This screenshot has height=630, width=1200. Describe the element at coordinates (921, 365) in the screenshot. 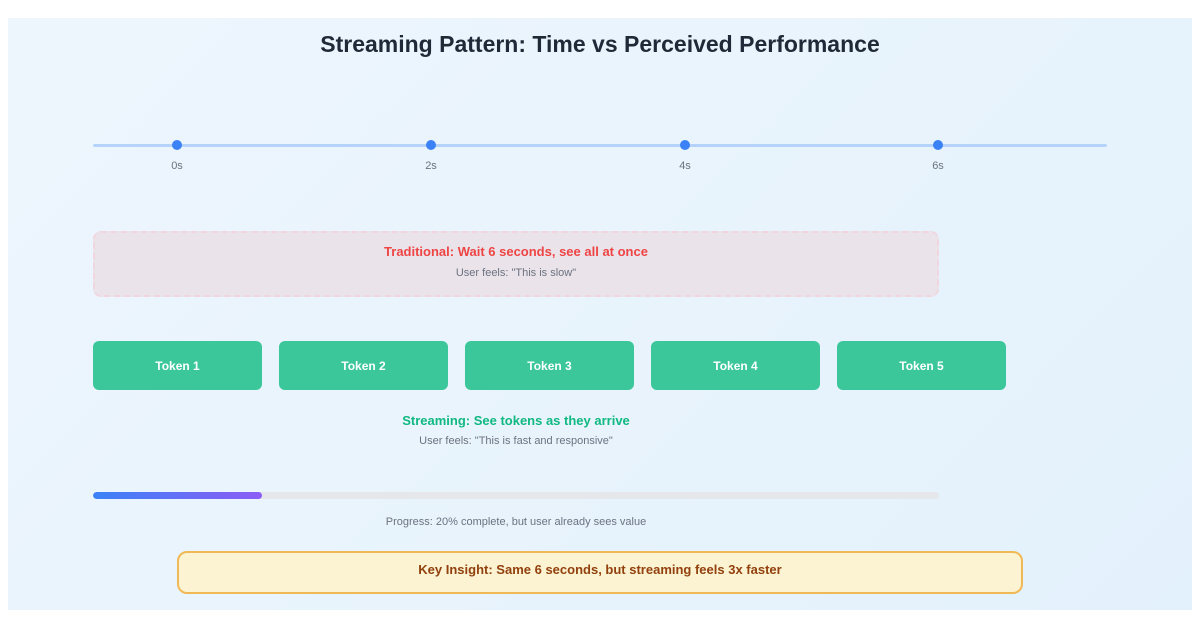

I see `token-block: Token 5` at that location.